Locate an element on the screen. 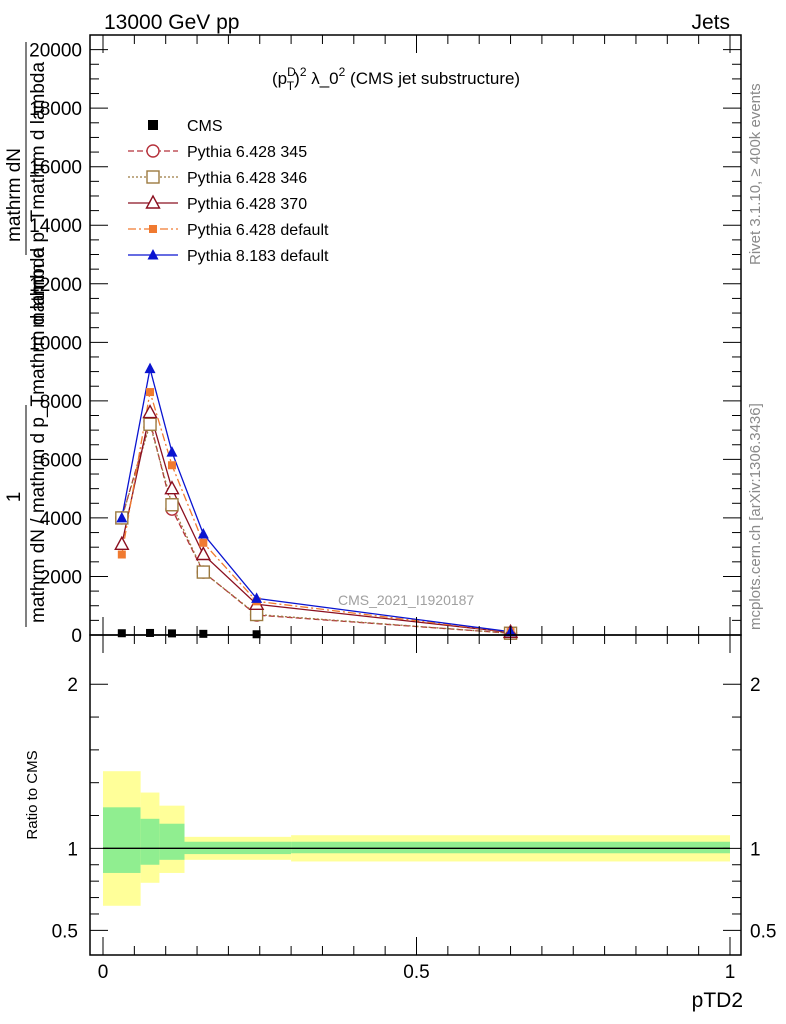 The image size is (786, 1024). watermark: CMS_2021_I1920187 is located at coordinates (406, 600).